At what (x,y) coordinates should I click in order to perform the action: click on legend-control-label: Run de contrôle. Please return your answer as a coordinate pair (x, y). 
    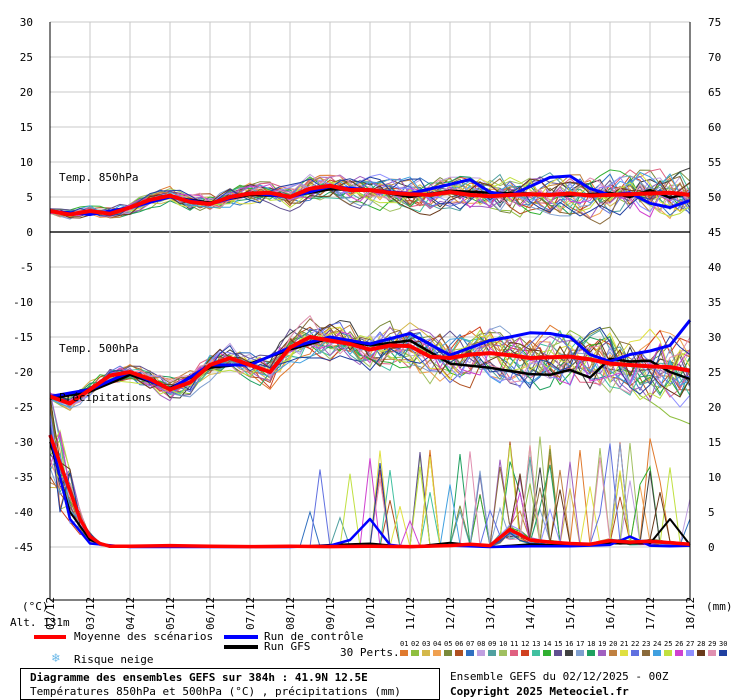
    Looking at the image, I should click on (314, 636).